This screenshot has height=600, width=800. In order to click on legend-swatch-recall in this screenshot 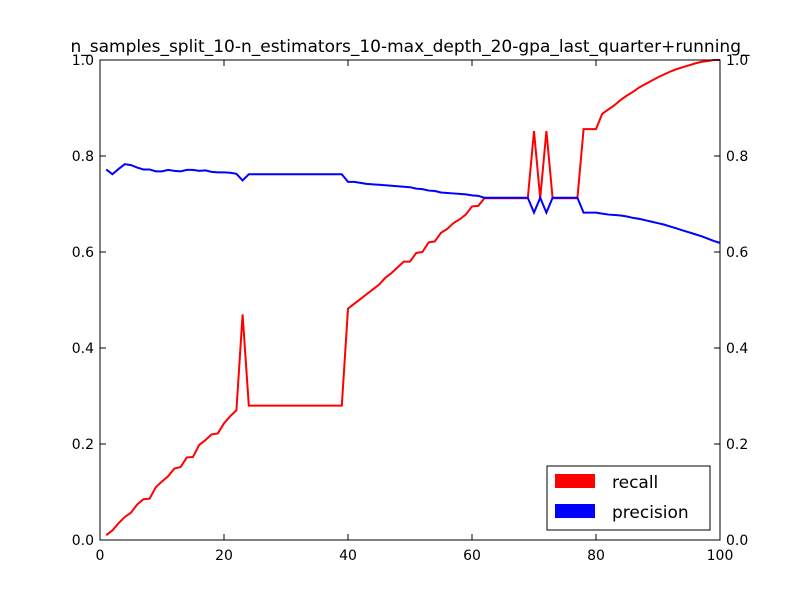, I will do `click(575, 481)`.